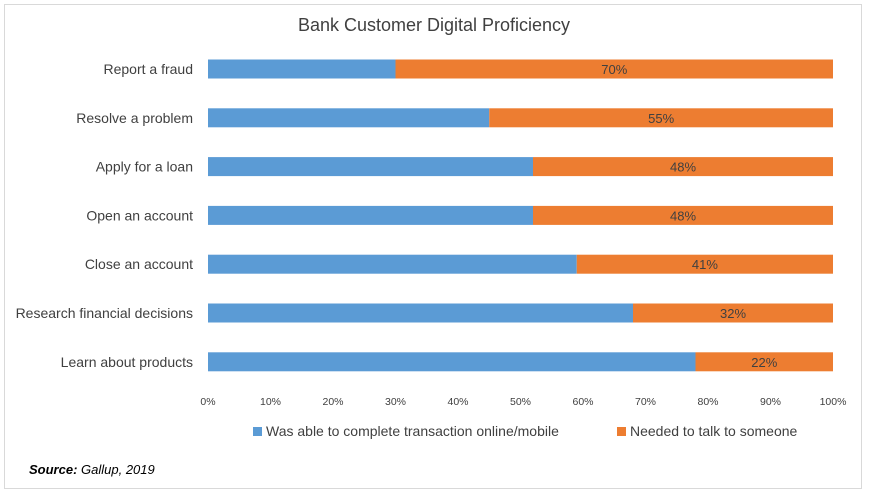  I want to click on x-tick-label: 0%, so click(207, 402).